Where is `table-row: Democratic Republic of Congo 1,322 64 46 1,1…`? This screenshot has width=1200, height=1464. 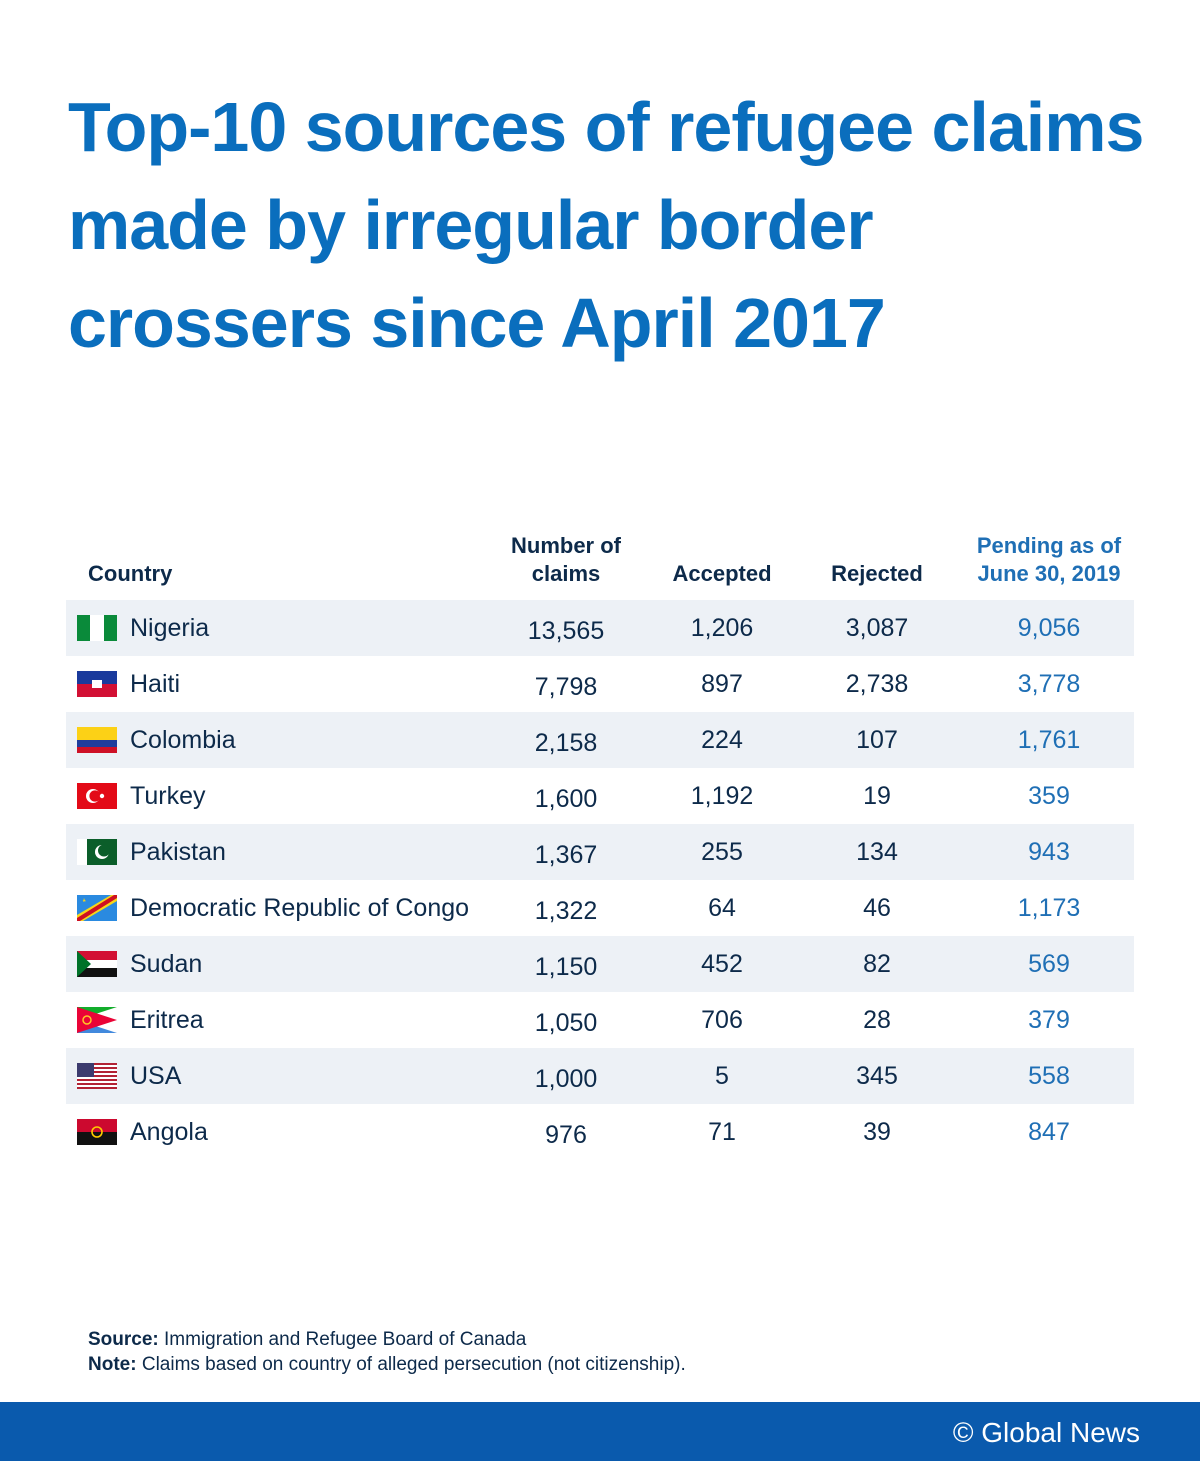
table-row: Democratic Republic of Congo 1,322 64 46 1,1… is located at coordinates (600, 908).